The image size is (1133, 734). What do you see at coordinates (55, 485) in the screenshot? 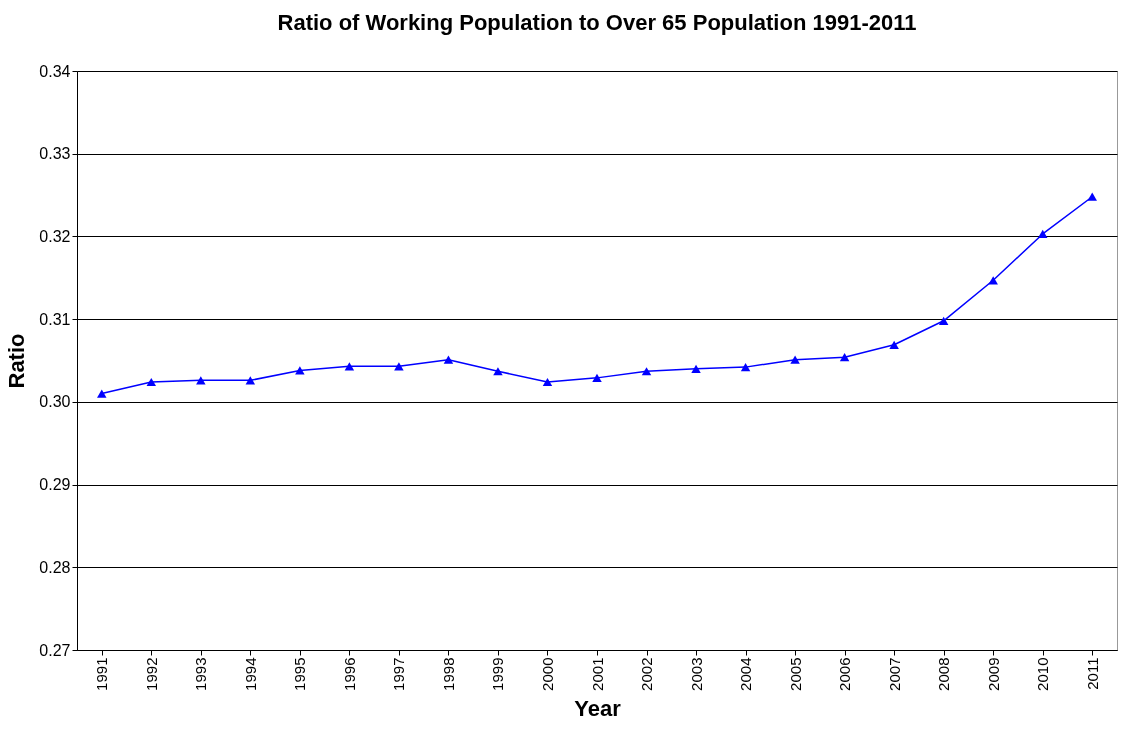
I see `y-tick-label: 0.29` at bounding box center [55, 485].